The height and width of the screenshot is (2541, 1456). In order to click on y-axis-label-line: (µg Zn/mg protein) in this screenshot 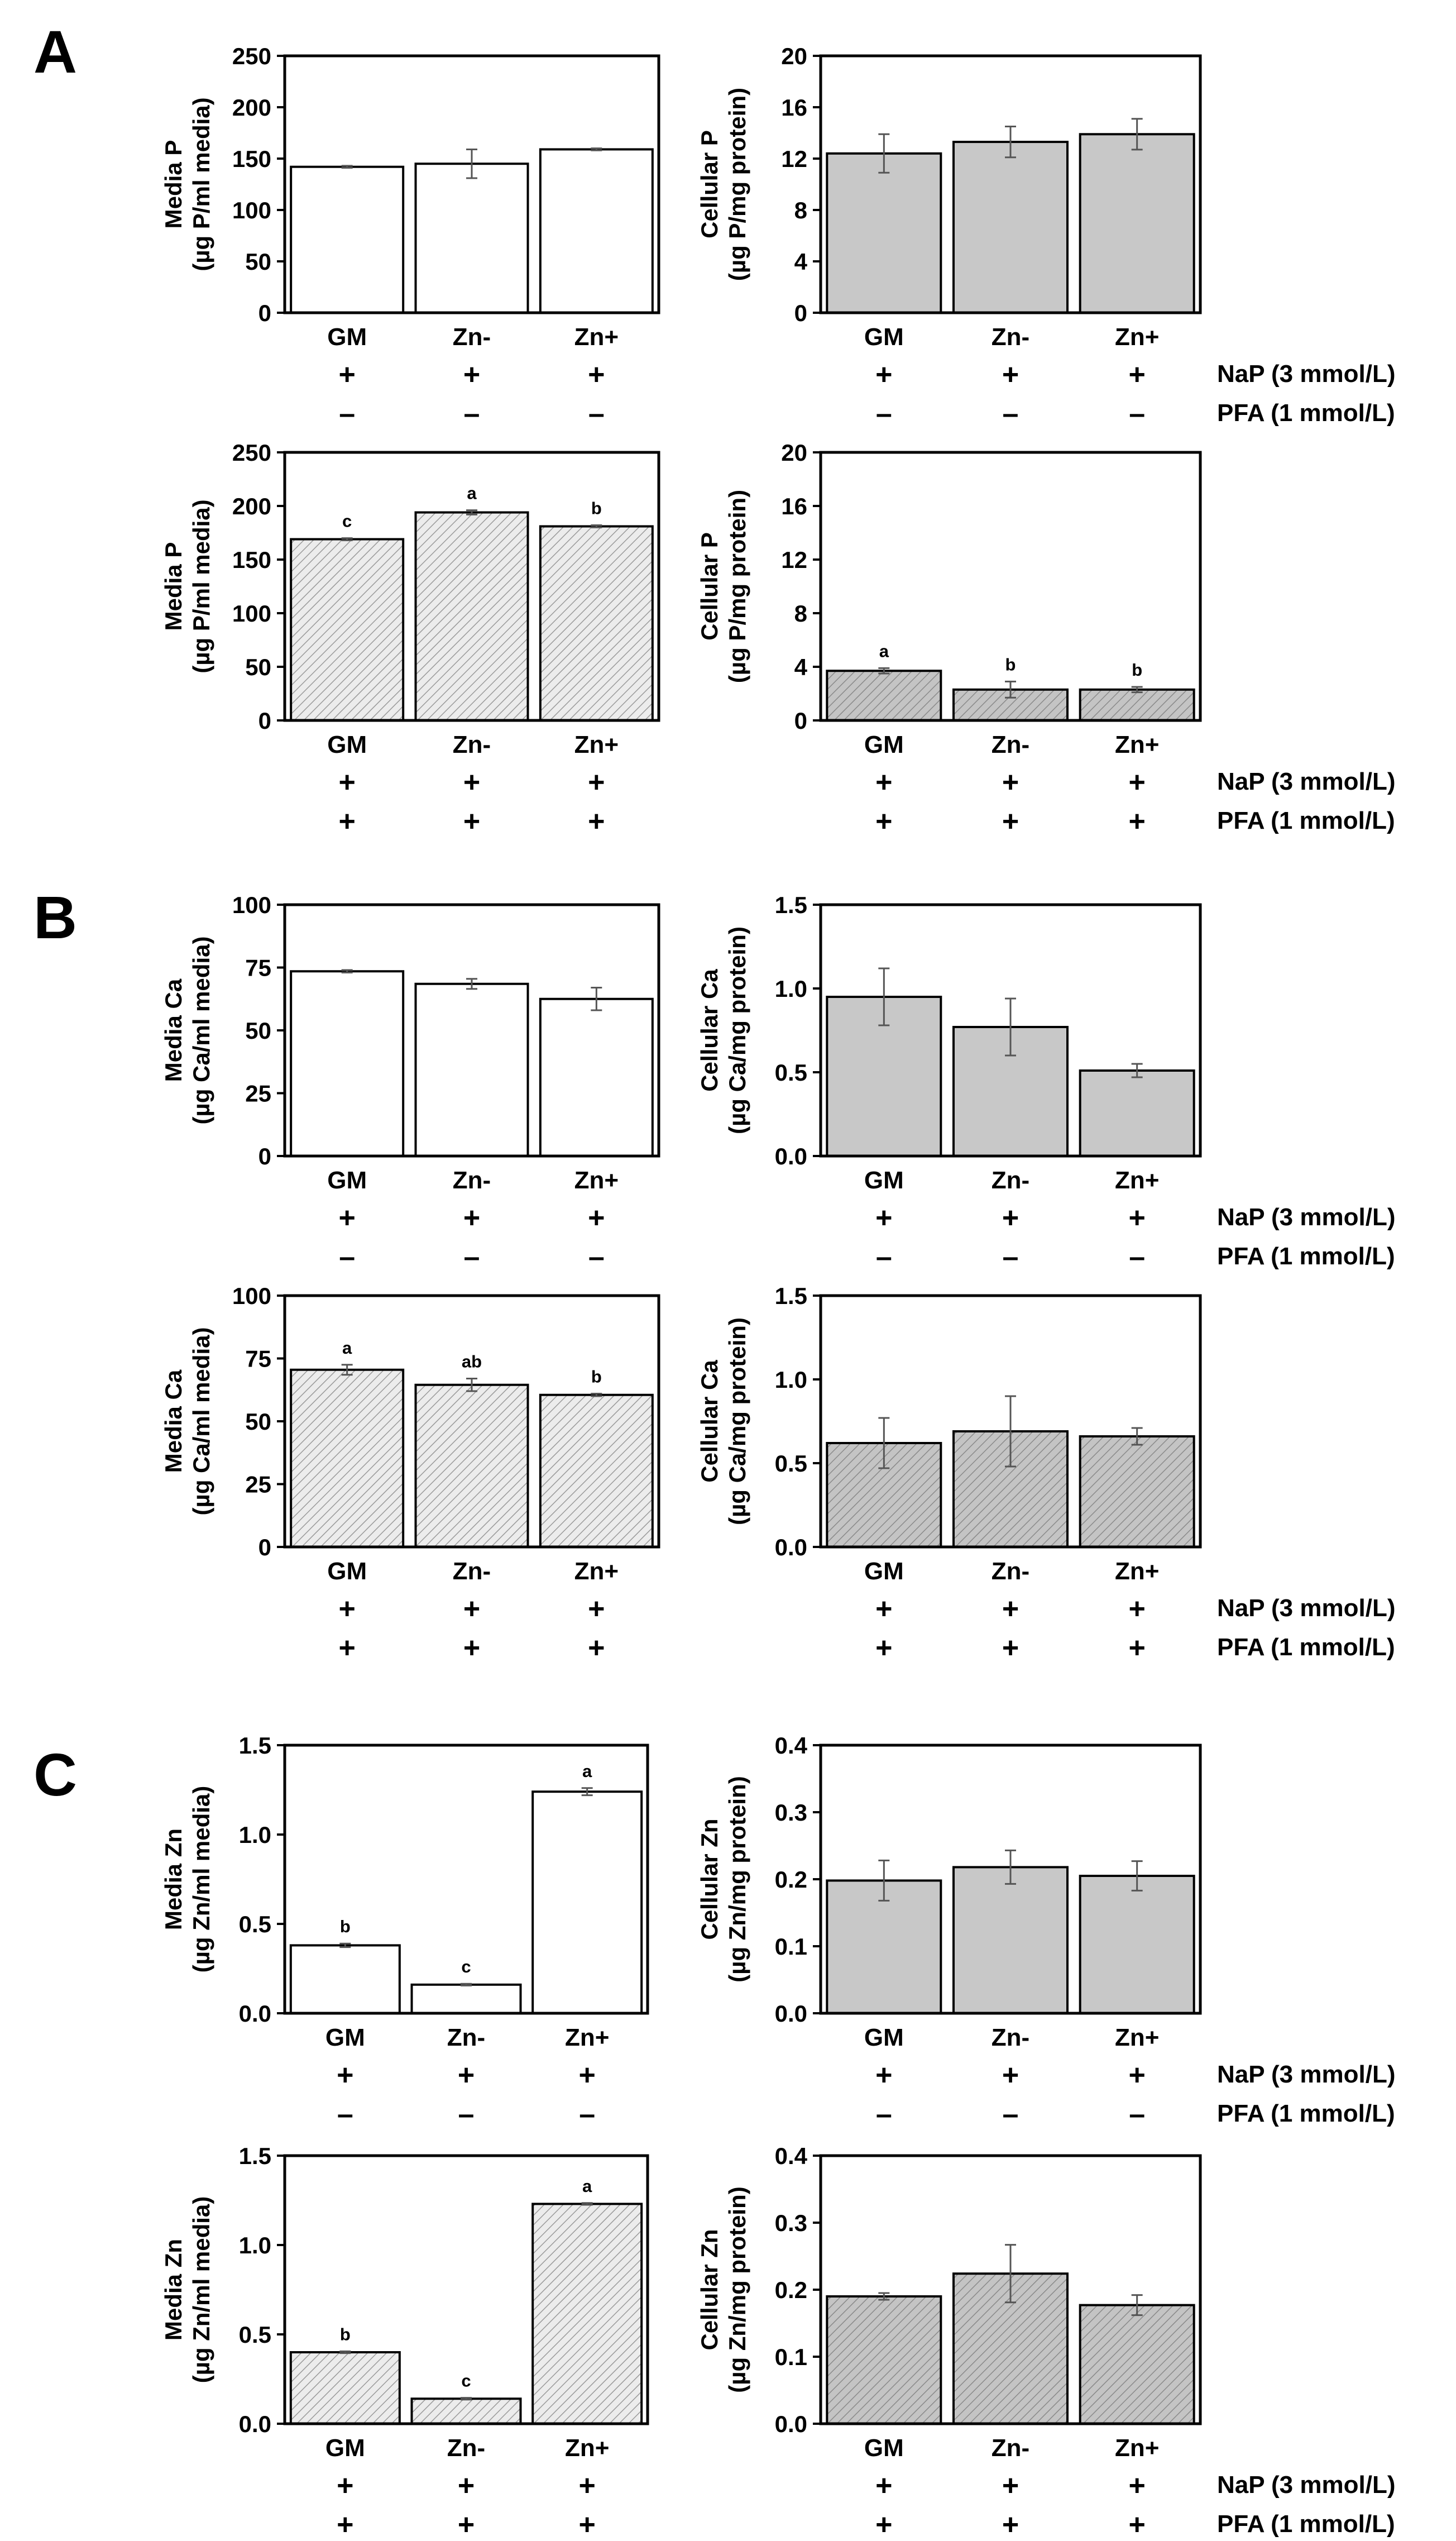, I will do `click(737, 2289)`.